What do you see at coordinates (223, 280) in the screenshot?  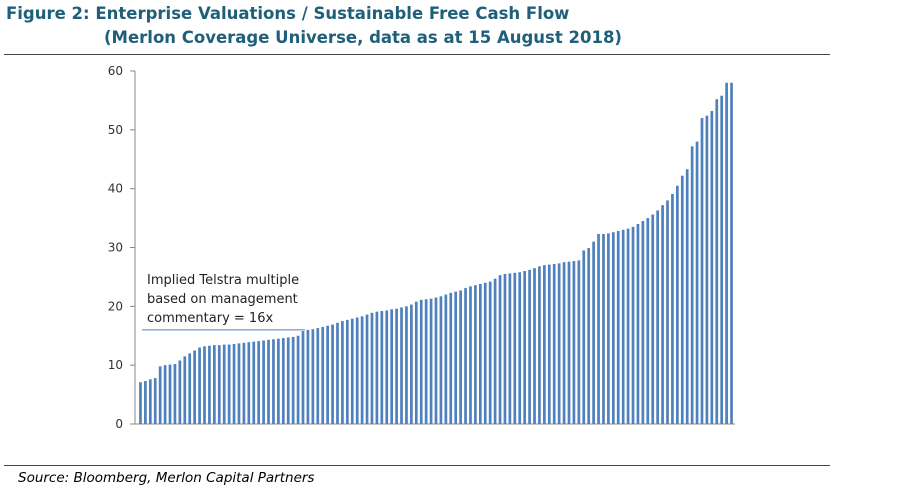 I see `annotation-line: Implied Telstra multiple` at bounding box center [223, 280].